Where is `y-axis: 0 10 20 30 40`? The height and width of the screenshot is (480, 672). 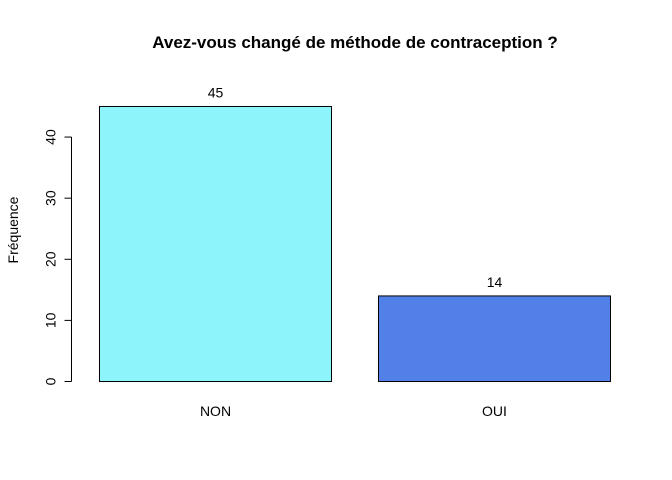 y-axis: 0 10 20 30 40 is located at coordinates (57, 257).